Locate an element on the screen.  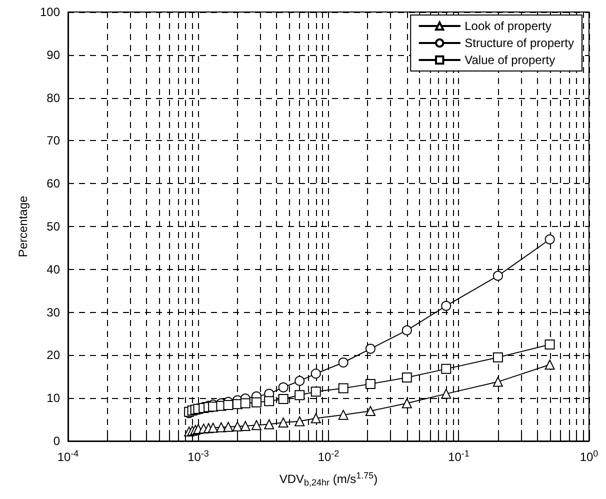
y-tick-label: 70 is located at coordinates (53, 141).